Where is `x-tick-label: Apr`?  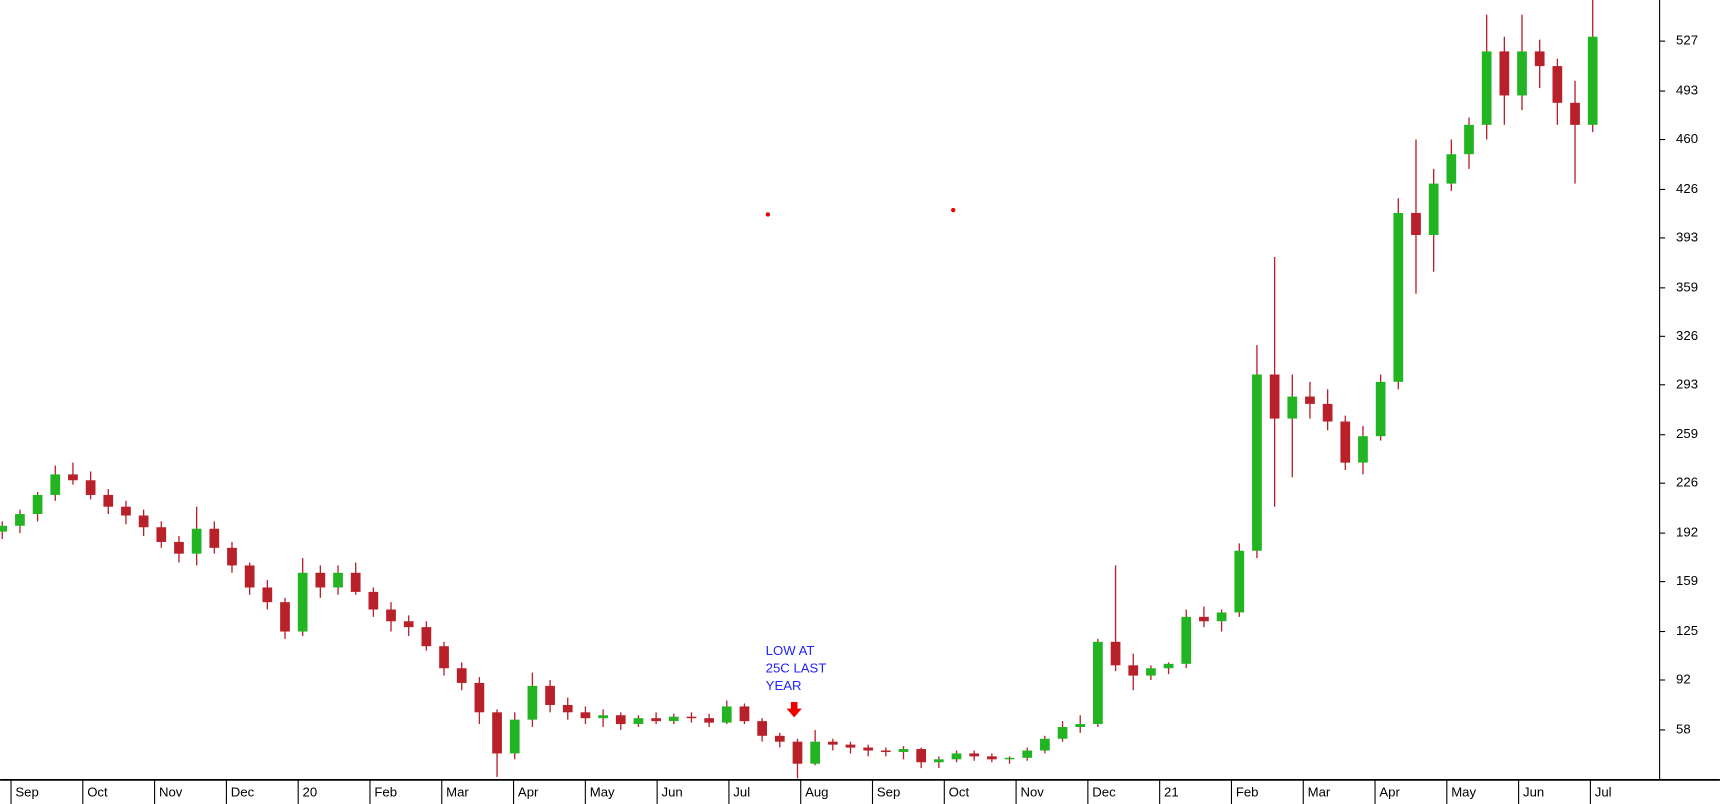
x-tick-label: Apr is located at coordinates (1389, 792).